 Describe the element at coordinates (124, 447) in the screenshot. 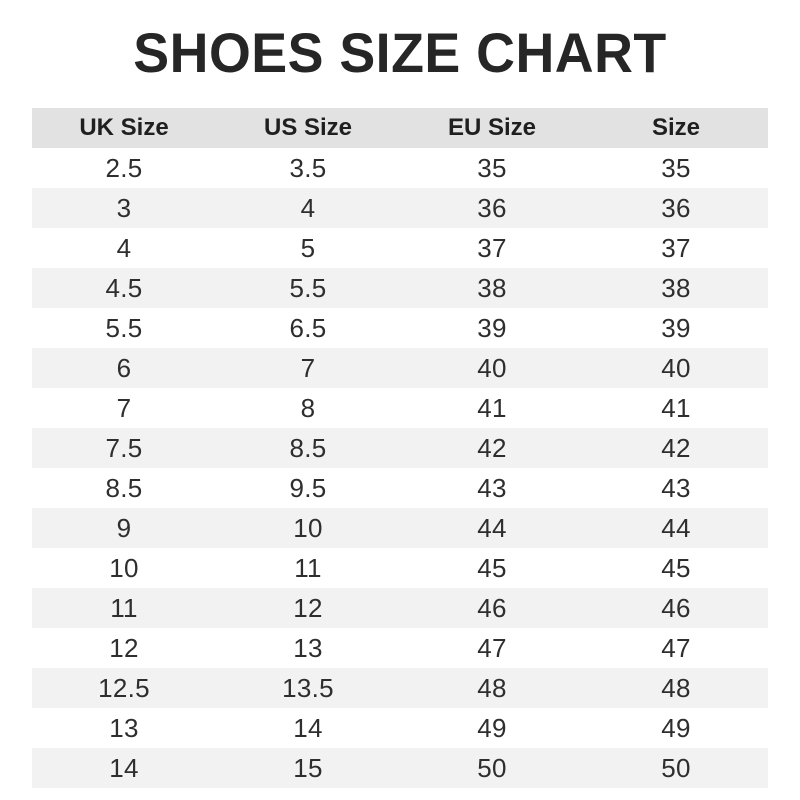

I see `table-cell: 7.5` at that location.